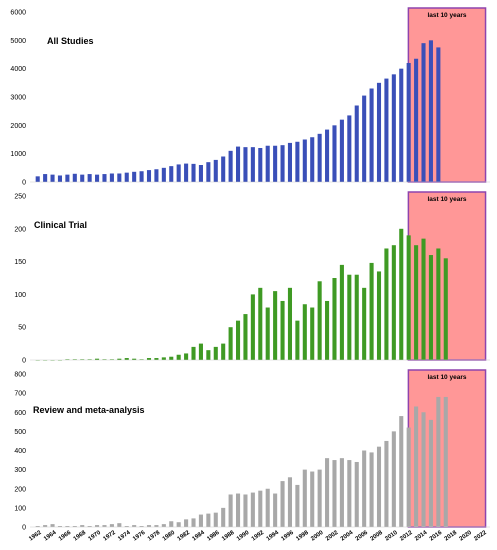 The width and height of the screenshot is (497, 550). Describe the element at coordinates (22, 328) in the screenshot. I see `y-tick-label: 50` at that location.